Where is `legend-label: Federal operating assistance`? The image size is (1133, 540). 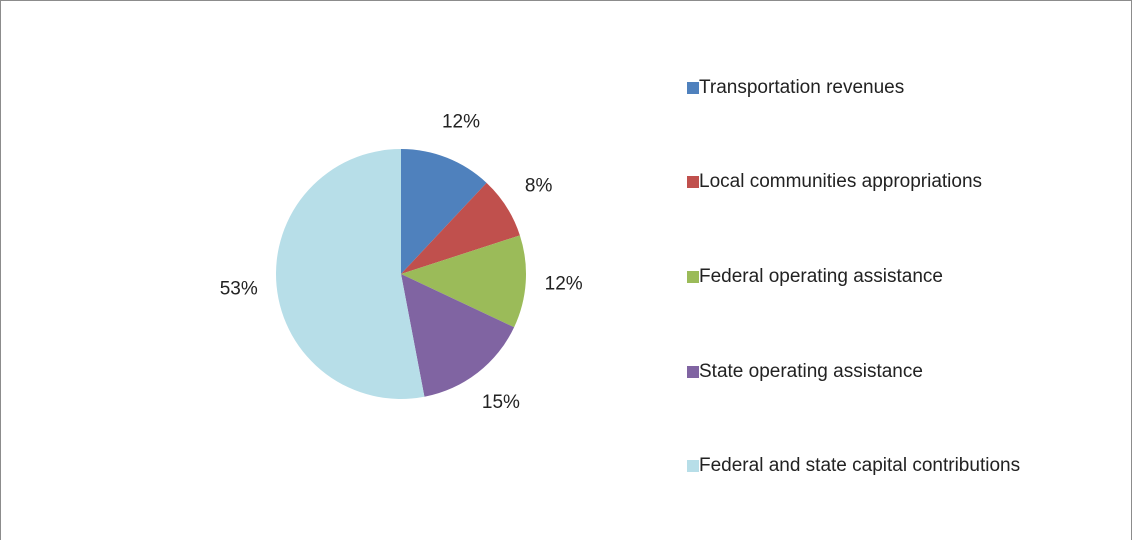 legend-label: Federal operating assistance is located at coordinates (821, 276).